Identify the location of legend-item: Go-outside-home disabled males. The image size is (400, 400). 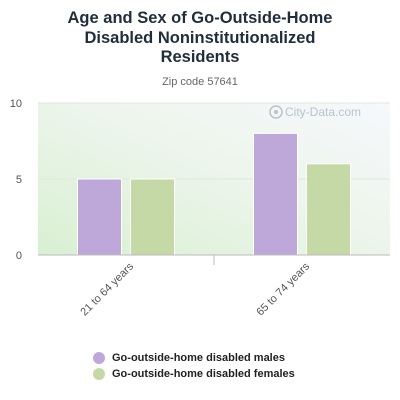
(194, 358).